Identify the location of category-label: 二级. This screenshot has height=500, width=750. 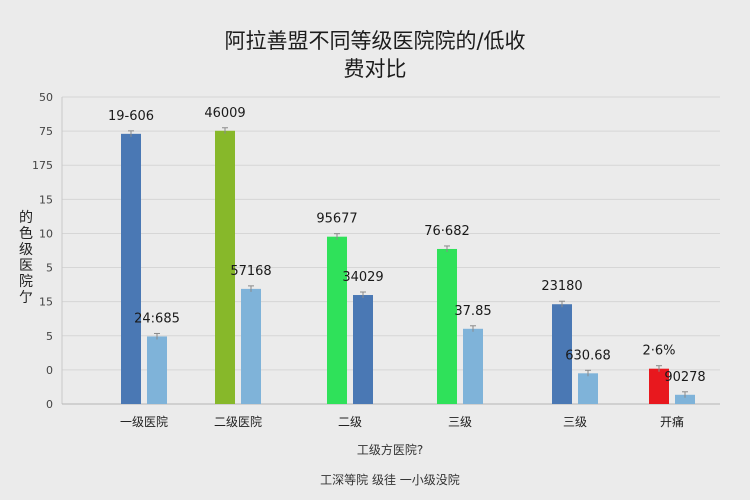
(350, 422).